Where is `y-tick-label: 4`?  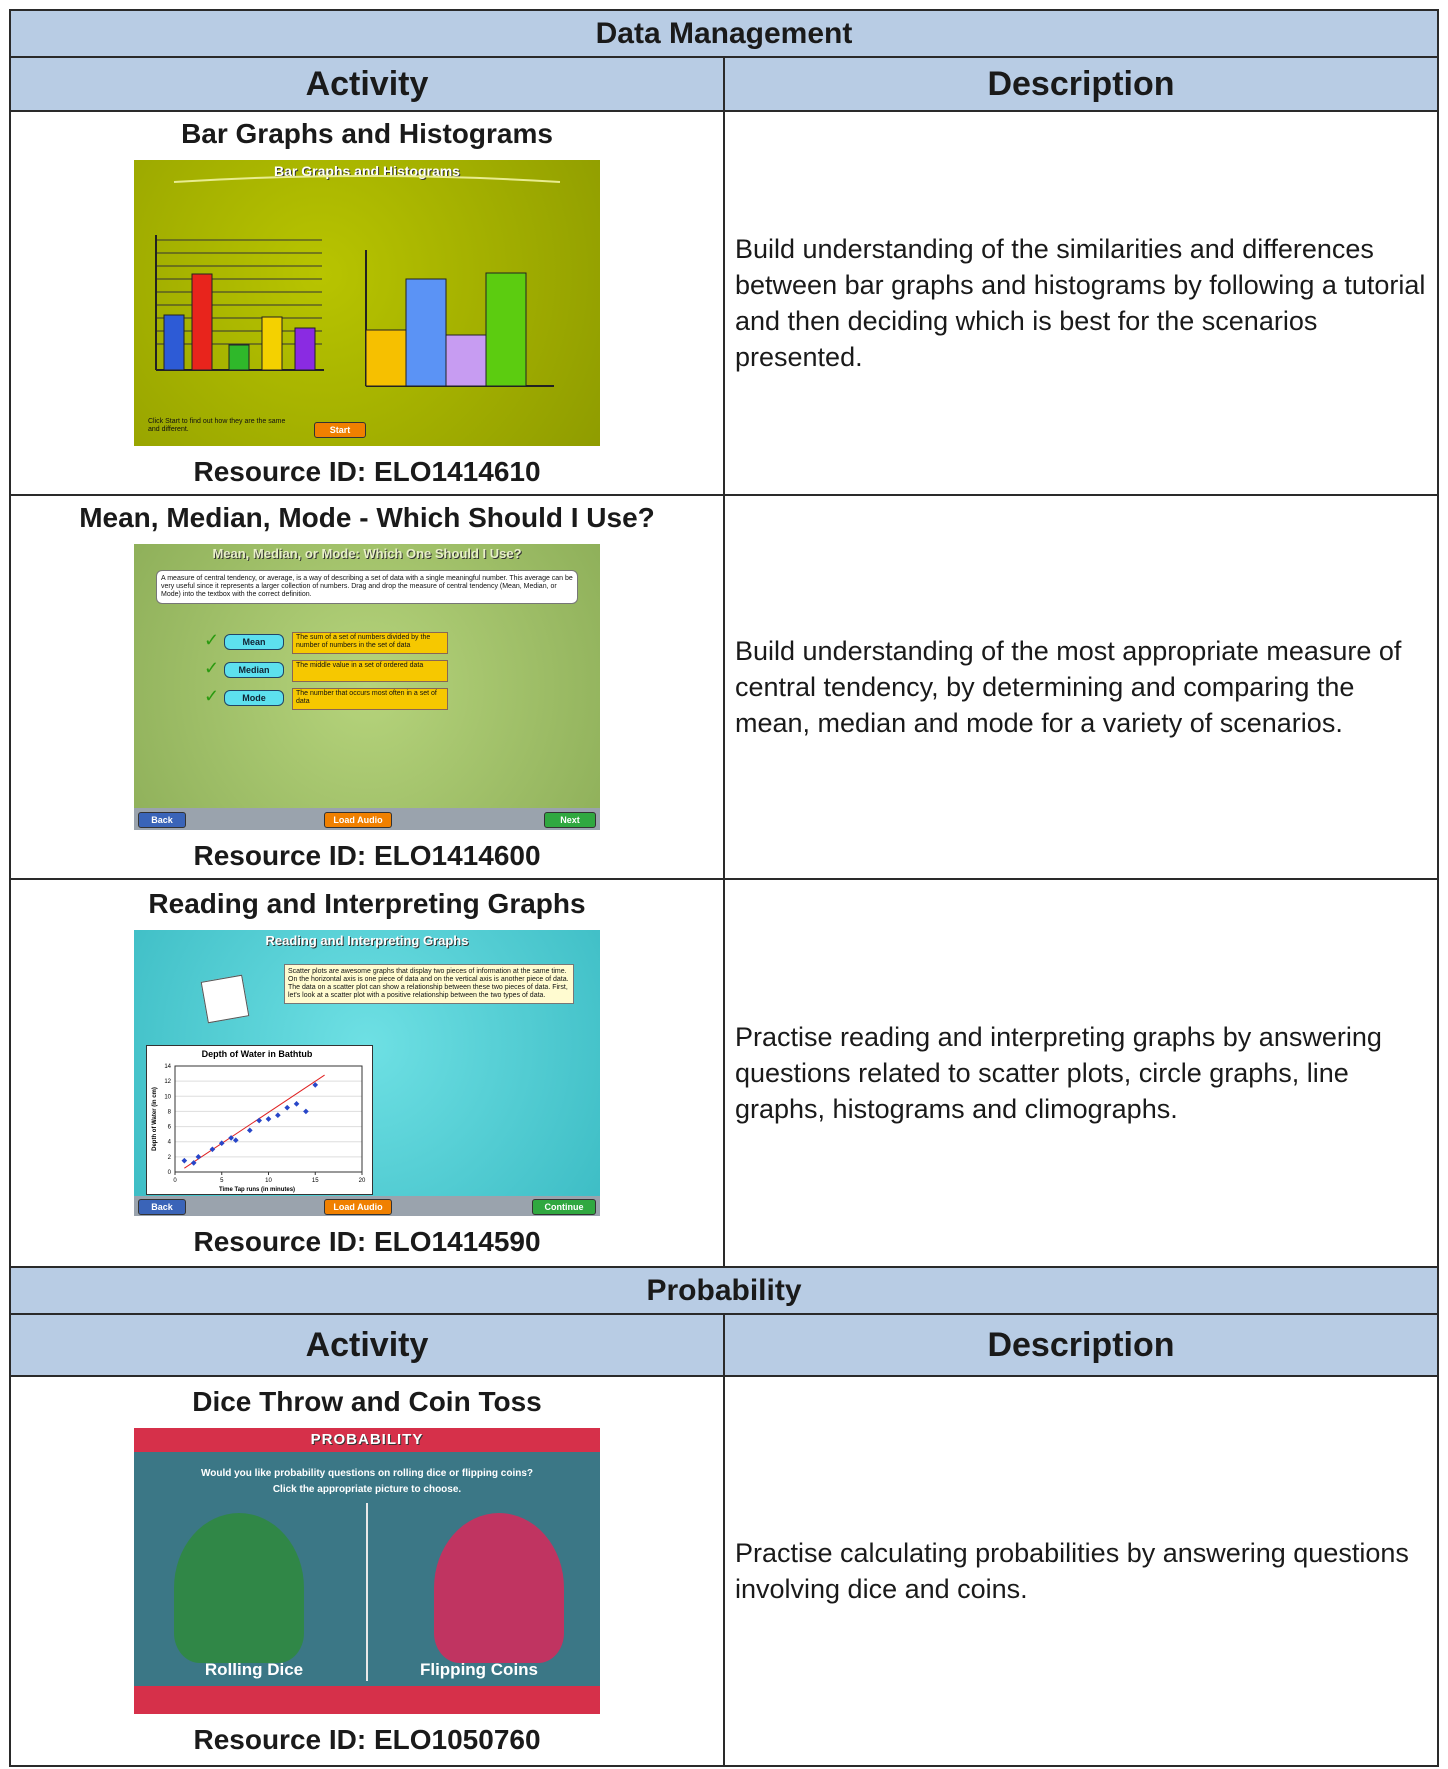
y-tick-label: 4 is located at coordinates (170, 1143).